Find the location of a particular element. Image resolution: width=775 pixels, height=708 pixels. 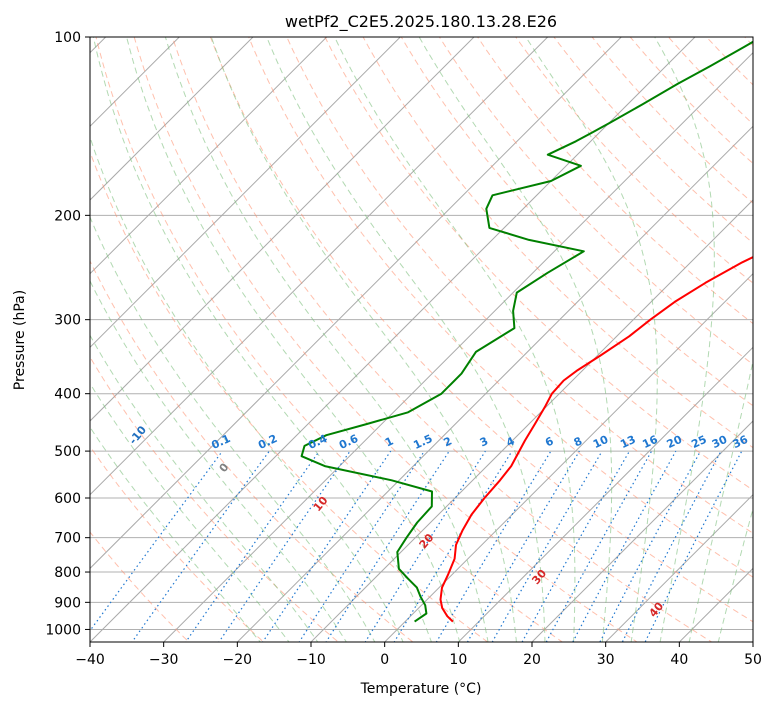

y-tick-label: 900 is located at coordinates (67, 603).